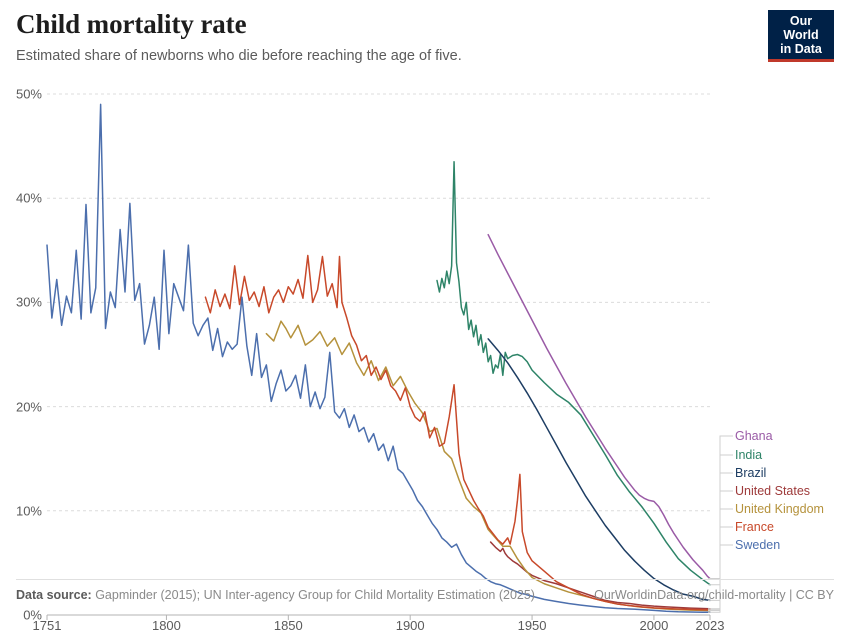  Describe the element at coordinates (288, 625) in the screenshot. I see `x-axis-label: 1850` at that location.